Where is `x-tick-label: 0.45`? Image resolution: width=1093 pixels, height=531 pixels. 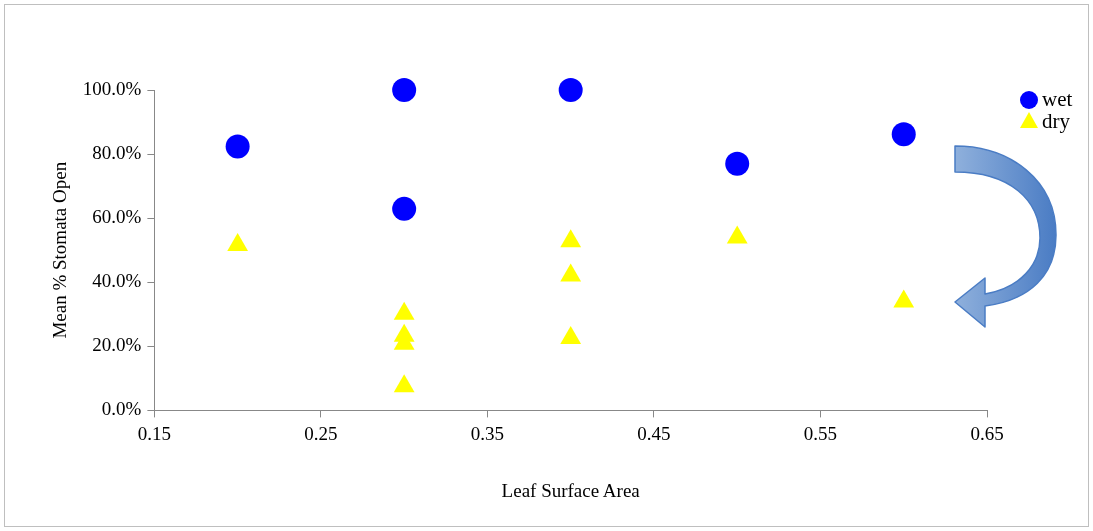
x-tick-label: 0.45 is located at coordinates (654, 433).